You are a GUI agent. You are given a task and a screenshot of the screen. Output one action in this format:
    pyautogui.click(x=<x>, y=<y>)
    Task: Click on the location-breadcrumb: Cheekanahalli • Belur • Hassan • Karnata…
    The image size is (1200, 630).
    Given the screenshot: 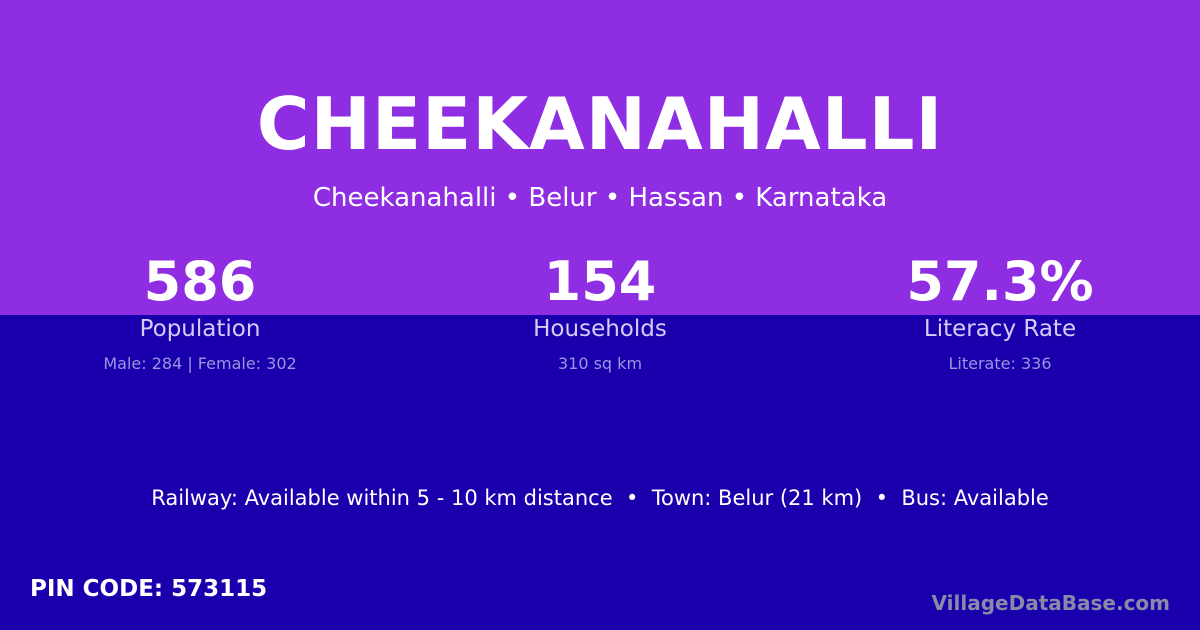 What is the action you would take?
    pyautogui.click(x=600, y=198)
    